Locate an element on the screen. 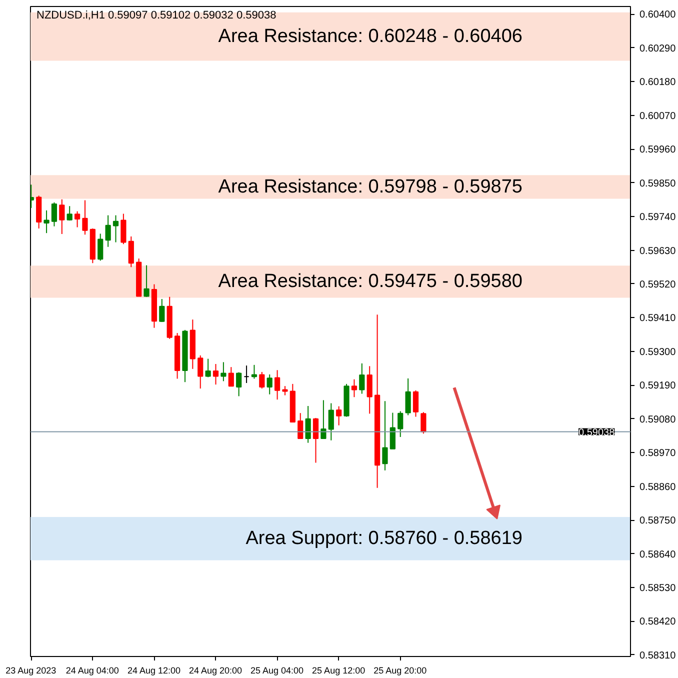 This screenshot has width=678, height=678. y-tick-label: 0.58420 is located at coordinates (658, 622).